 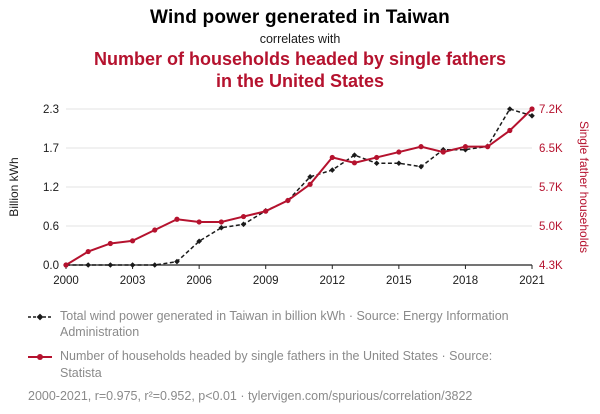 What do you see at coordinates (551, 149) in the screenshot?
I see `right-tick-label: 6.5K` at bounding box center [551, 149].